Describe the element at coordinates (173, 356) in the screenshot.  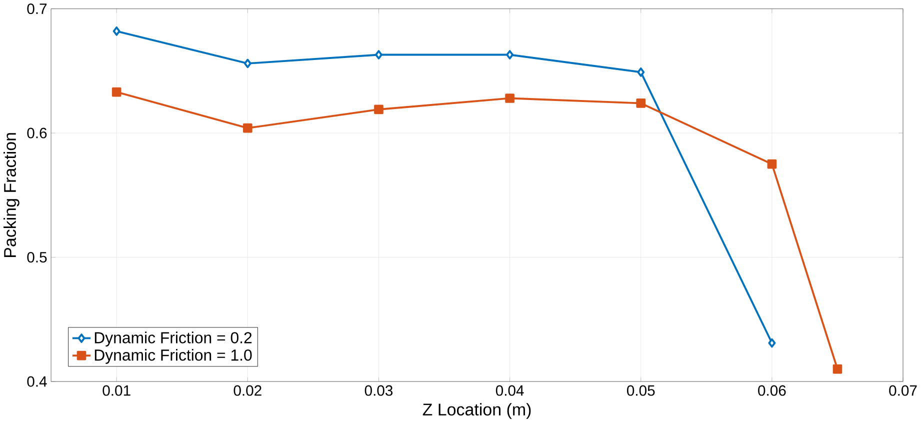
I see `legend-label: Dynamic Friction = 1.0` at that location.